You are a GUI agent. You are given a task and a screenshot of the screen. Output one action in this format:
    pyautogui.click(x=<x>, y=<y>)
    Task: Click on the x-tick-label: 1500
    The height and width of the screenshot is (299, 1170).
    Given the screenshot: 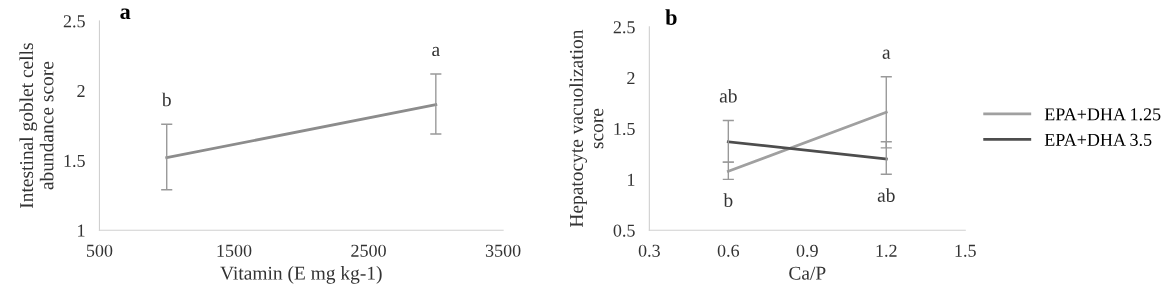 What is the action you would take?
    pyautogui.click(x=234, y=250)
    